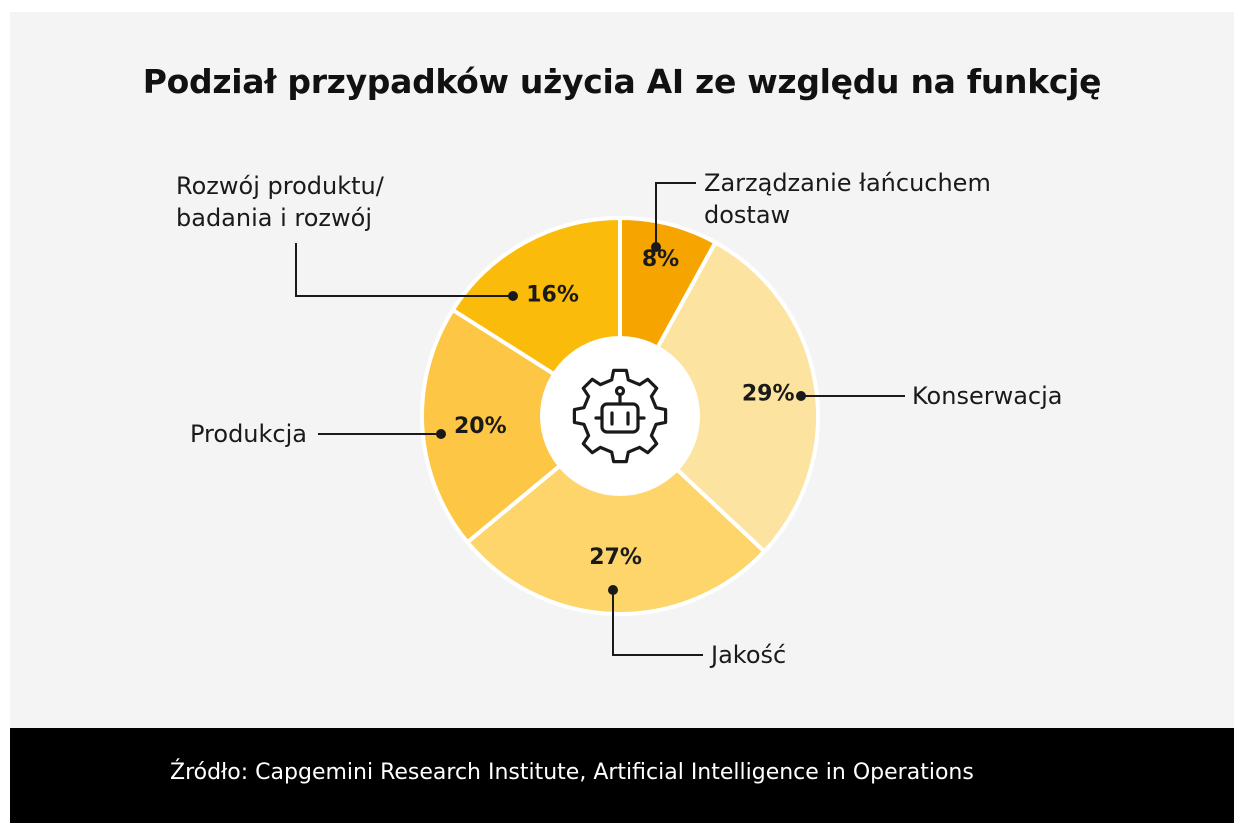  I want to click on center-hole, so click(620, 416).